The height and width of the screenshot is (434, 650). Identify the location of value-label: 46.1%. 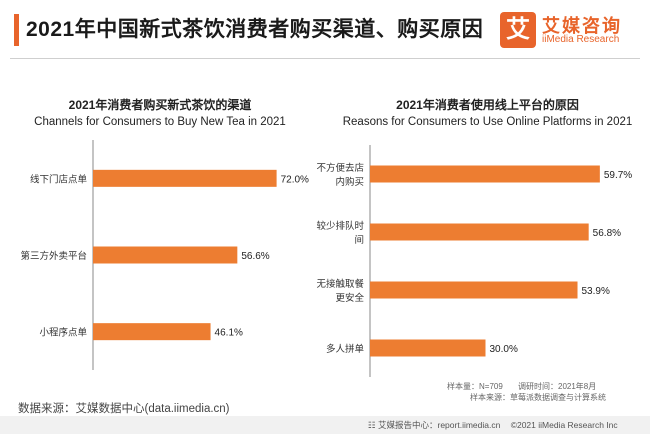
(229, 333).